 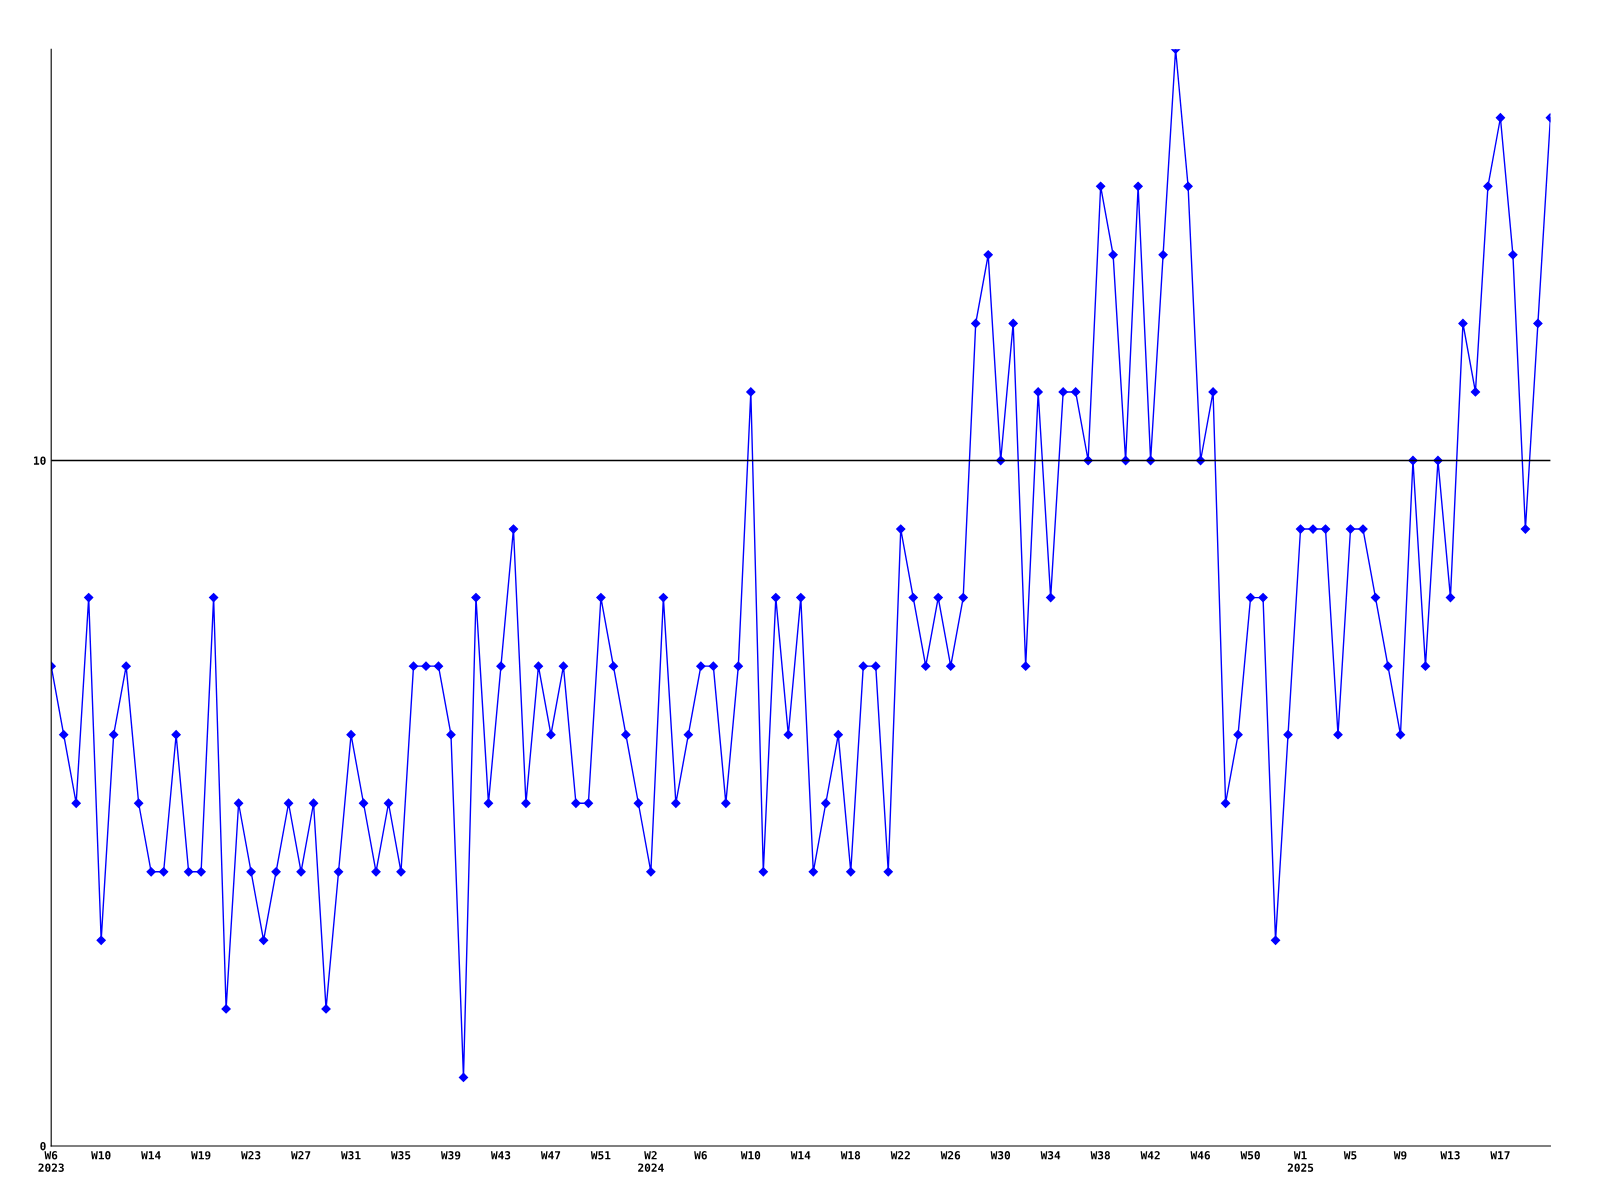 I want to click on y-tick-label: 10, so click(x=39, y=460).